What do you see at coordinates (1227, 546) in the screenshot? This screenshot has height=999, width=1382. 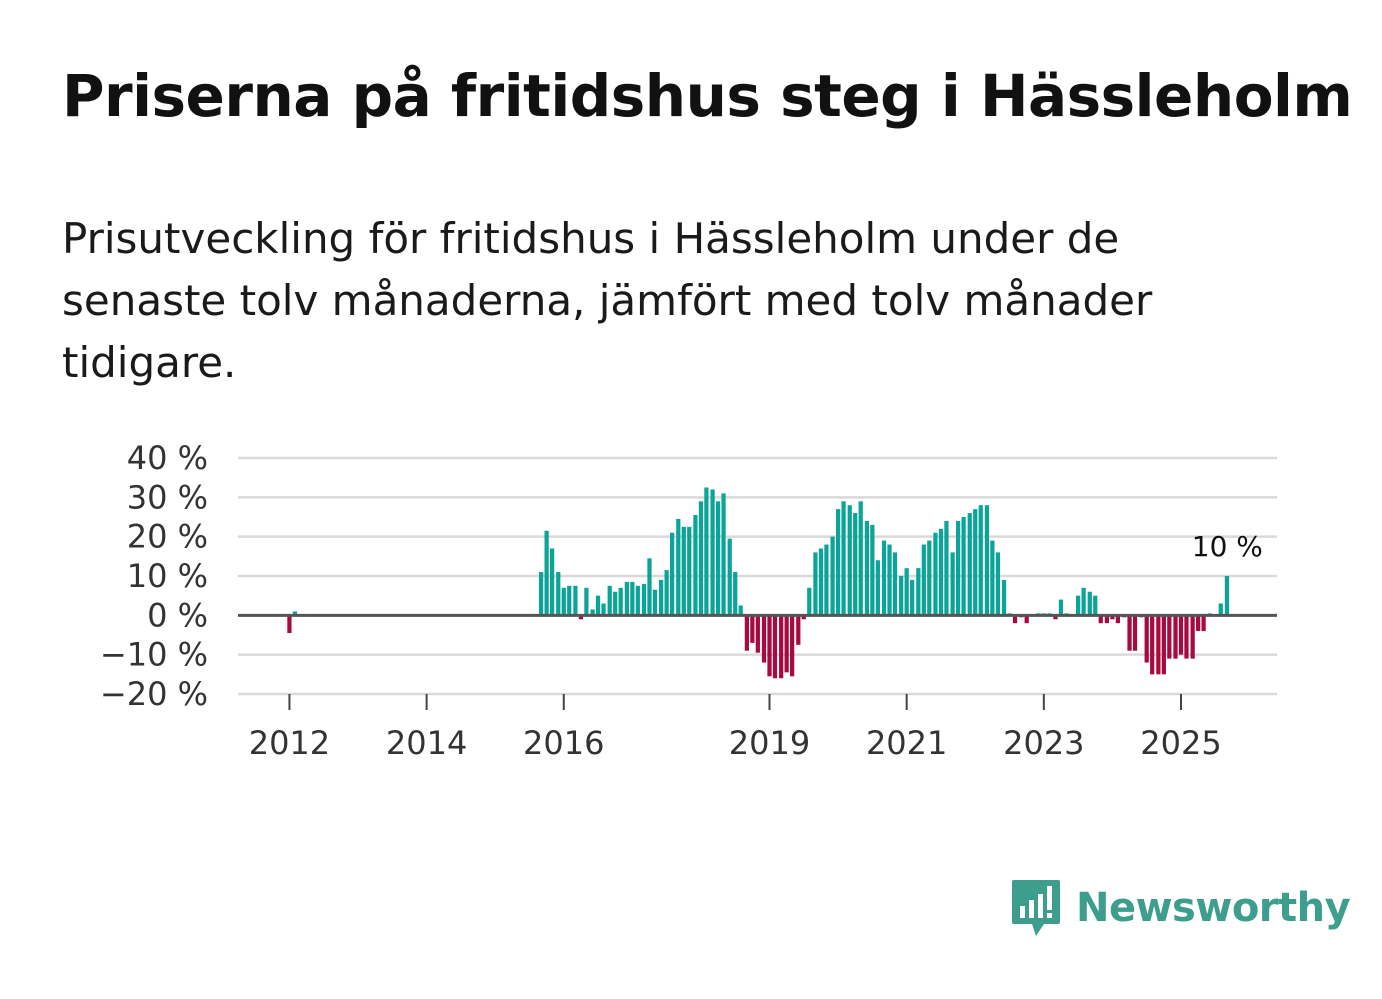 I see `last-value-annotation: 10 %` at bounding box center [1227, 546].